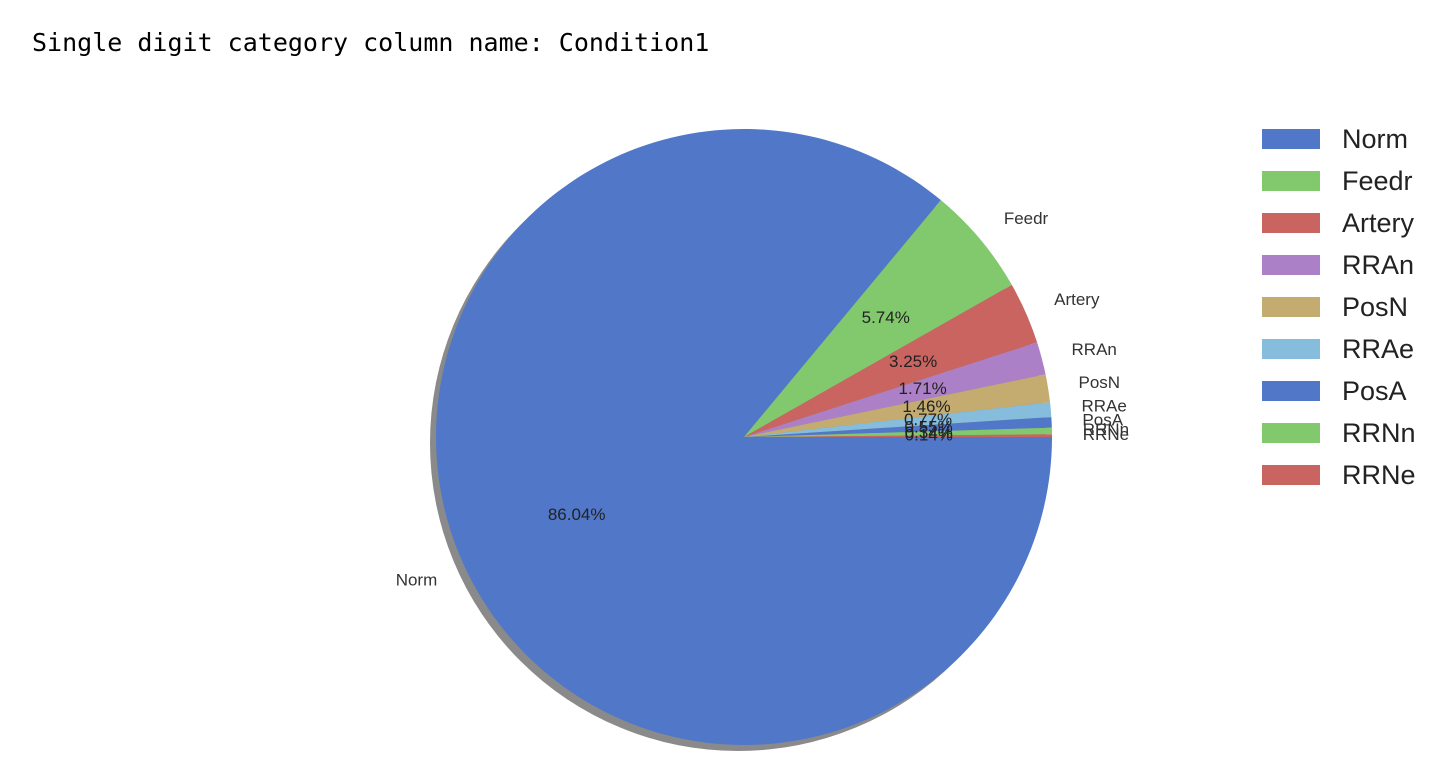  What do you see at coordinates (1026, 218) in the screenshot?
I see `slice-label-feedr: Feedr` at bounding box center [1026, 218].